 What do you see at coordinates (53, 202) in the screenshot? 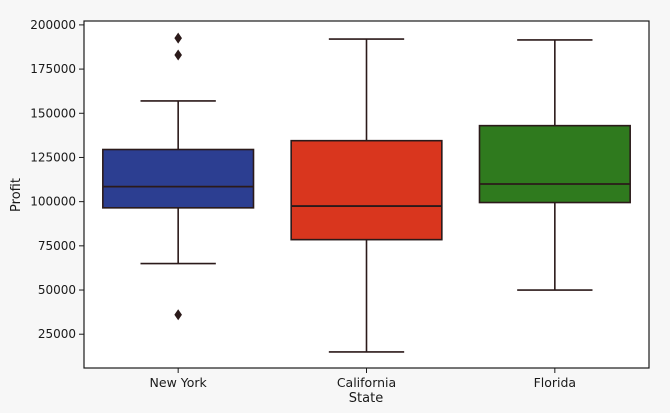
I see `y-tick-label: 100000` at bounding box center [53, 202].